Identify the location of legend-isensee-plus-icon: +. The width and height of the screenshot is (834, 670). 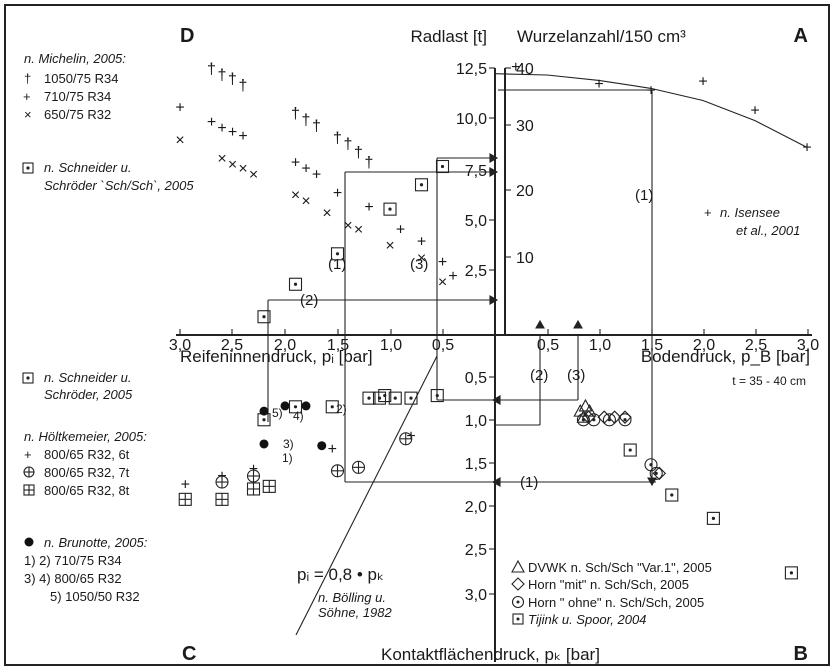
(708, 212).